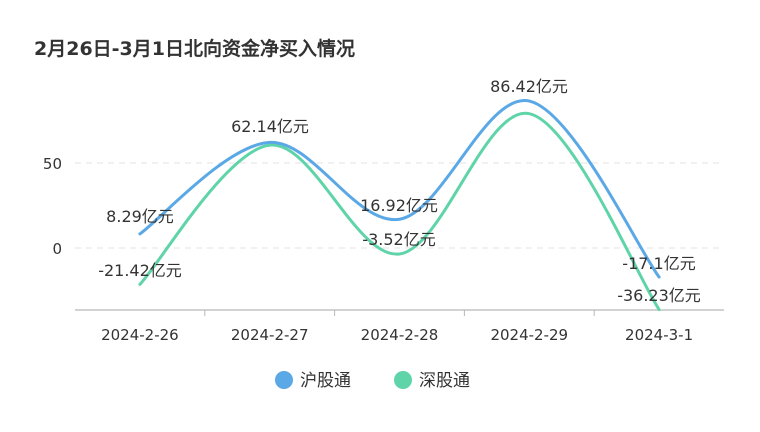 The width and height of the screenshot is (760, 432). Describe the element at coordinates (372, 381) in the screenshot. I see `legend: 沪股通 深股通` at that location.